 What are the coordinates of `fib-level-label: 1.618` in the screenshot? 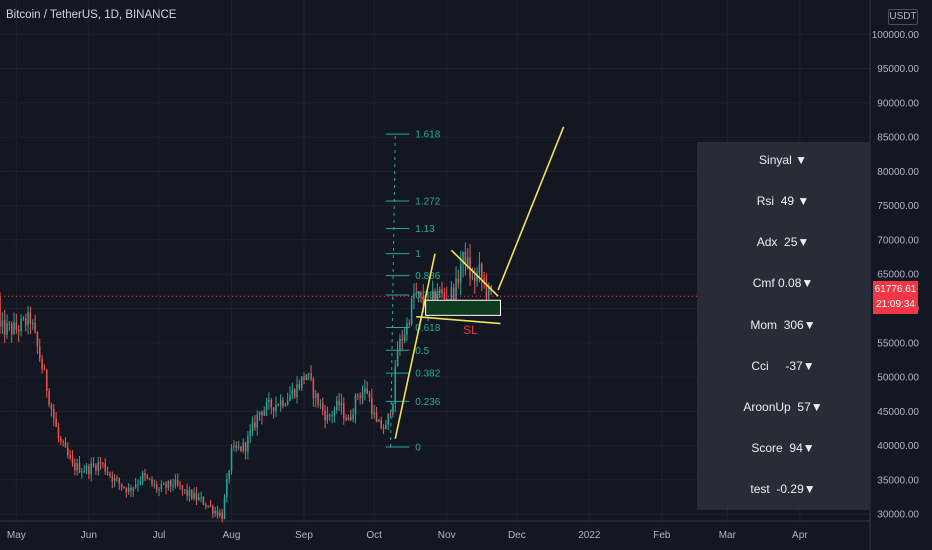 It's located at (427, 135).